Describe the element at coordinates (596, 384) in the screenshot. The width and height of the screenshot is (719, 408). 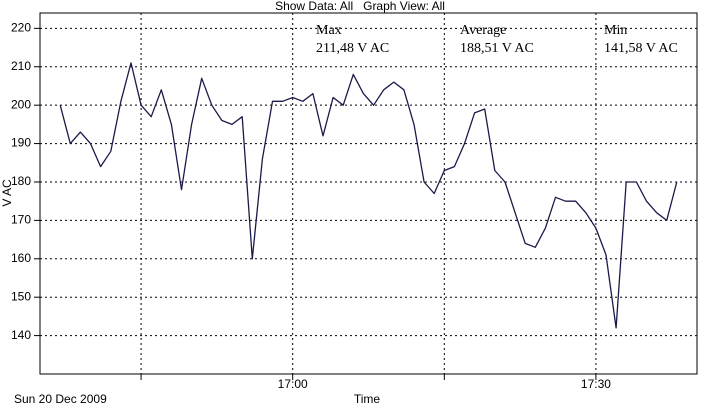
I see `x-tick-label: 17:30` at that location.